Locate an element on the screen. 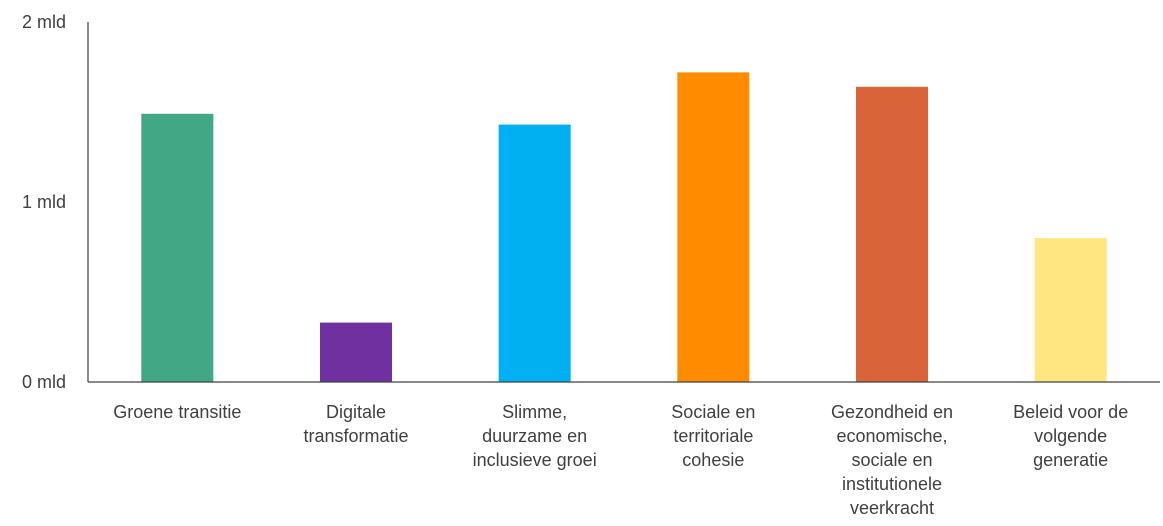 This screenshot has width=1163, height=526. x-category-label-line: generatie is located at coordinates (1070, 460).